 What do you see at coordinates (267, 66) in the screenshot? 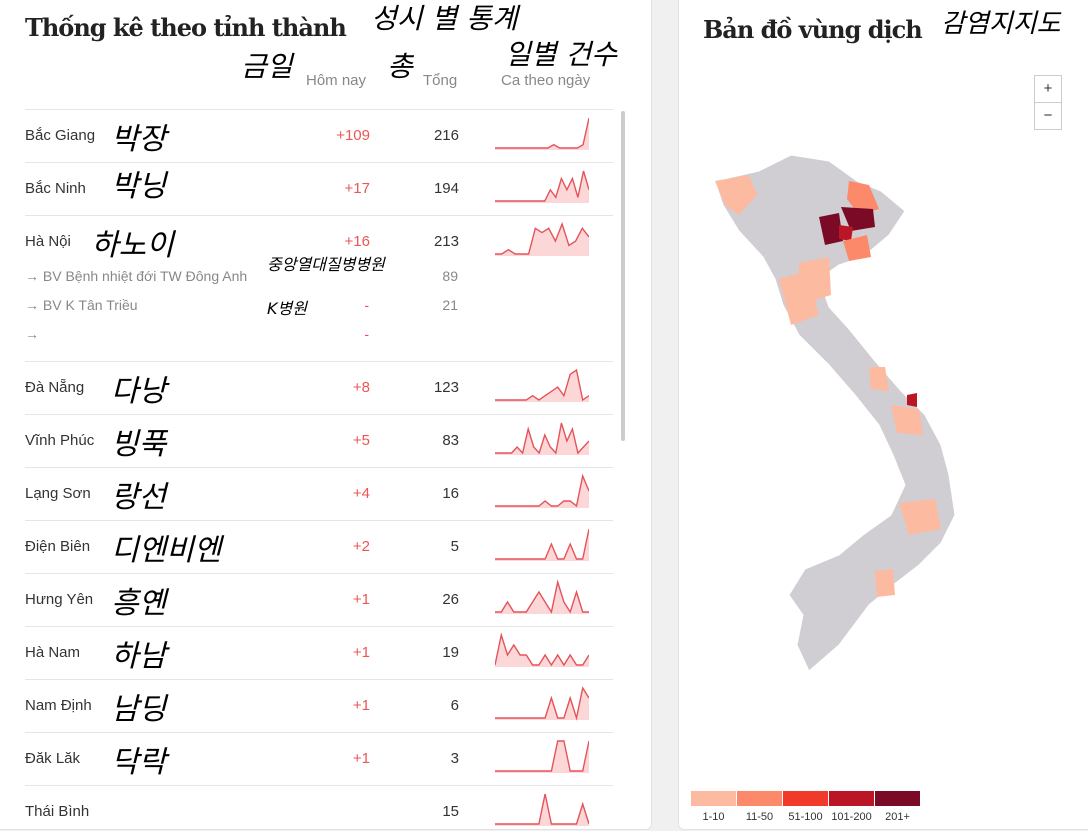
I see `today-annotation: 금일` at bounding box center [267, 66].